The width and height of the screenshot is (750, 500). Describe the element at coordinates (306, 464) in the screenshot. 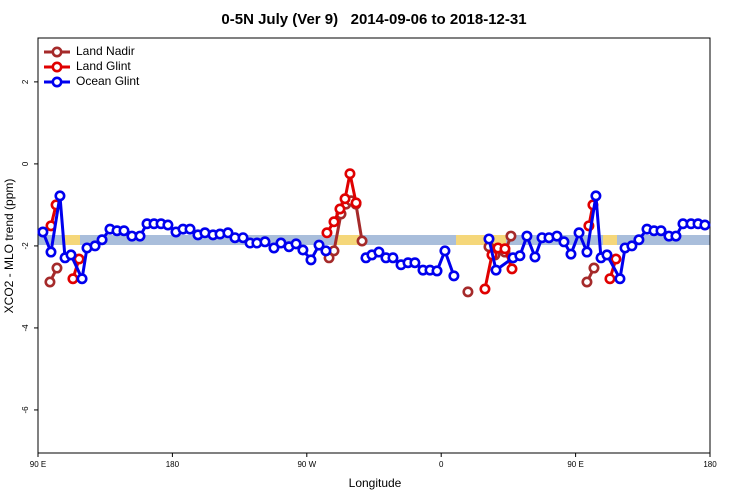

I see `x-tick-label: 90 W` at that location.